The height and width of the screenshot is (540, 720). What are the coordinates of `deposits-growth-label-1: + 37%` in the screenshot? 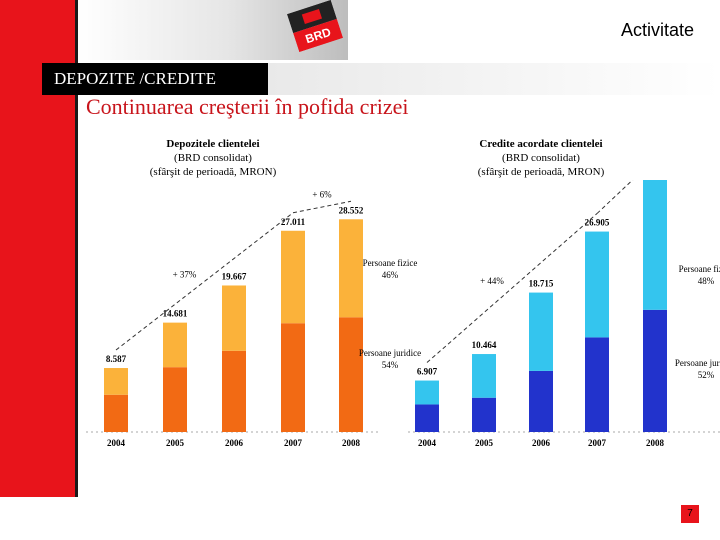 It's located at (185, 274).